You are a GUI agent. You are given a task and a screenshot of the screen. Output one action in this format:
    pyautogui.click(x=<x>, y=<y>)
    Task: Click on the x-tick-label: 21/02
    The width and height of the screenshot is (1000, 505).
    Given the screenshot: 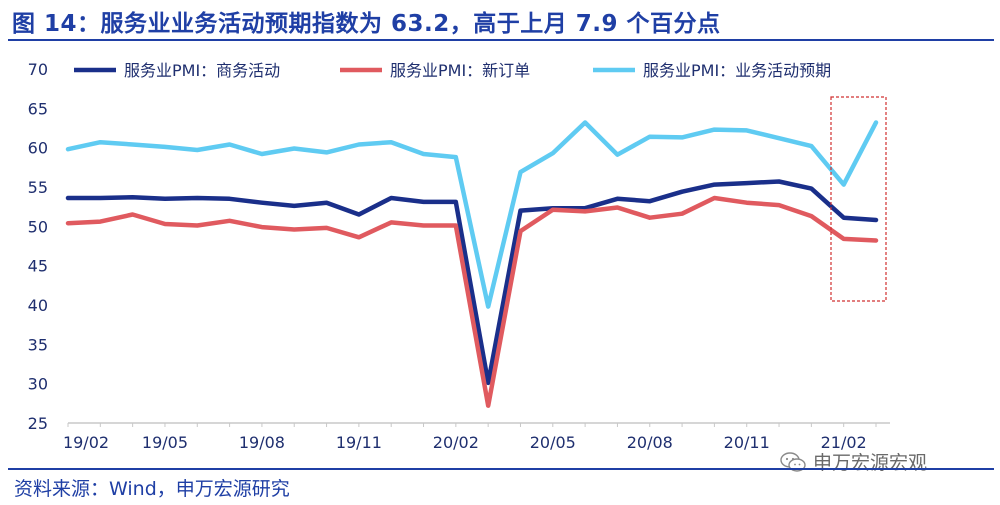 What is the action you would take?
    pyautogui.click(x=844, y=442)
    